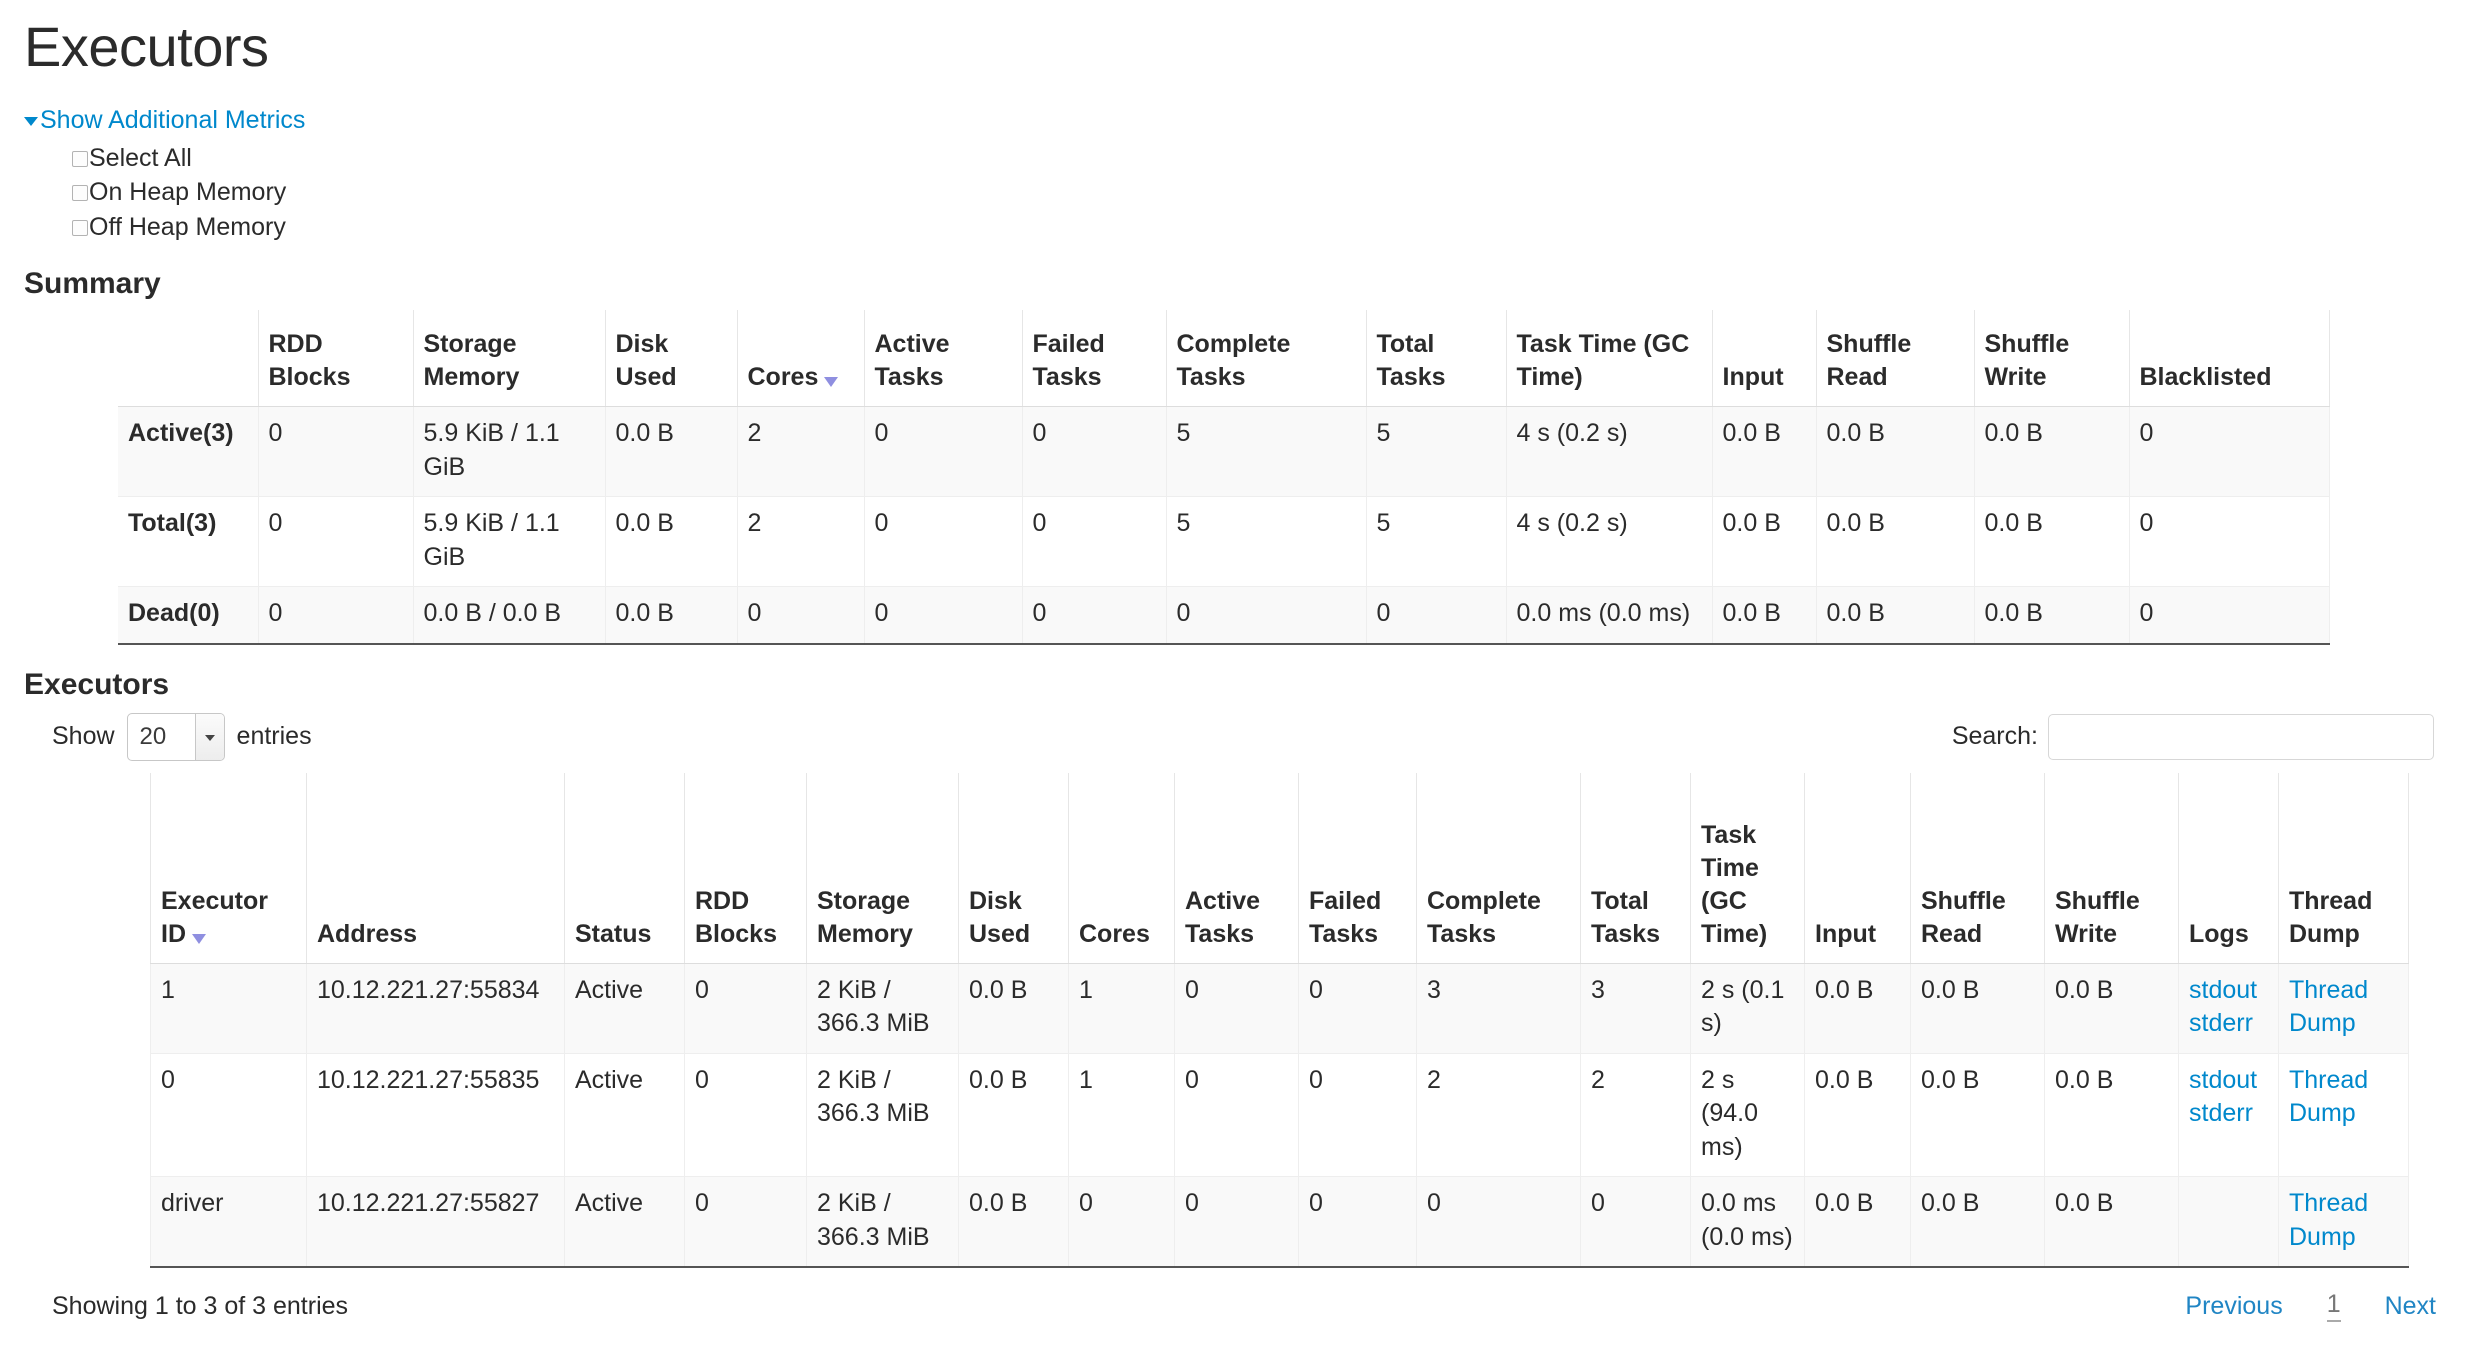 Image resolution: width=2466 pixels, height=1366 pixels. What do you see at coordinates (2310, 1306) in the screenshot?
I see `pagination: Previous 1 Next` at bounding box center [2310, 1306].